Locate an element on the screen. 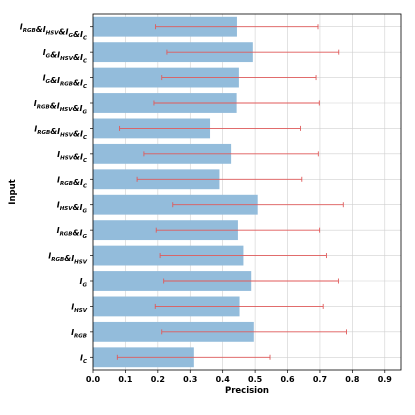  y-axis-title: Input is located at coordinates (13, 191).